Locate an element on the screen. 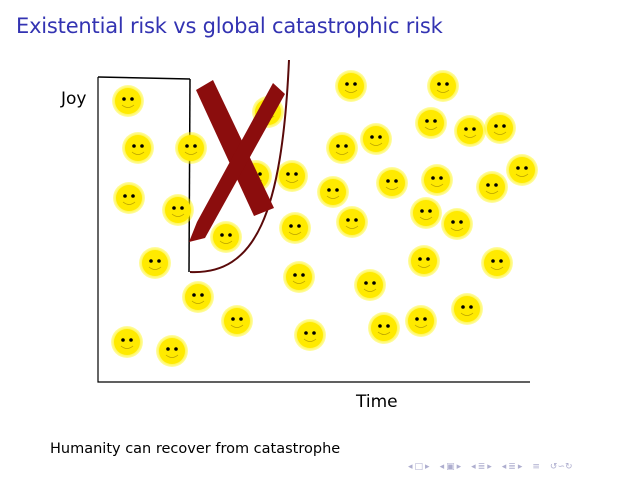  y-axis-label: Joy is located at coordinates (74, 99).